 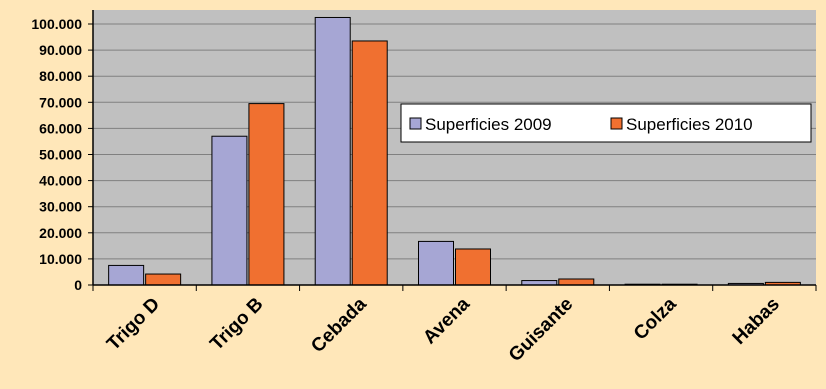 What do you see at coordinates (60, 76) in the screenshot?
I see `y-tick-label: 80.000` at bounding box center [60, 76].